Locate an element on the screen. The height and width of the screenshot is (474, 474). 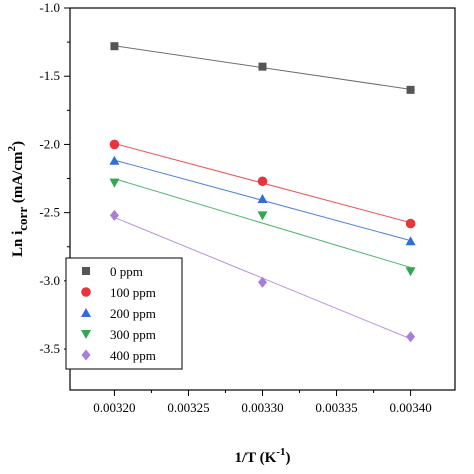
y-tick-label: -2.0 is located at coordinates (49, 143).